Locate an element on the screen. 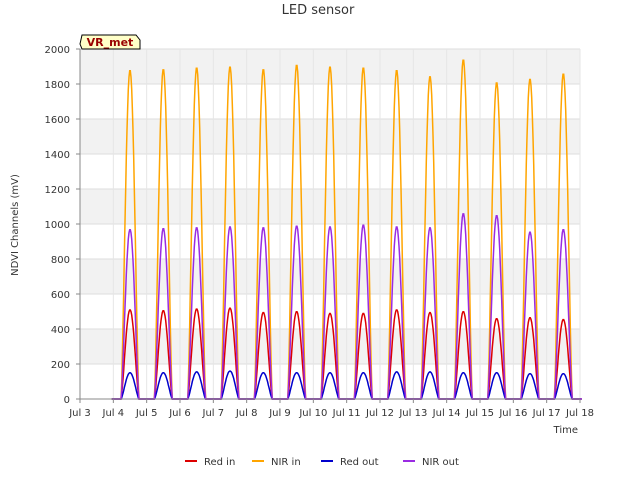 This screenshot has width=640, height=484. annotation-box is located at coordinates (110, 42).